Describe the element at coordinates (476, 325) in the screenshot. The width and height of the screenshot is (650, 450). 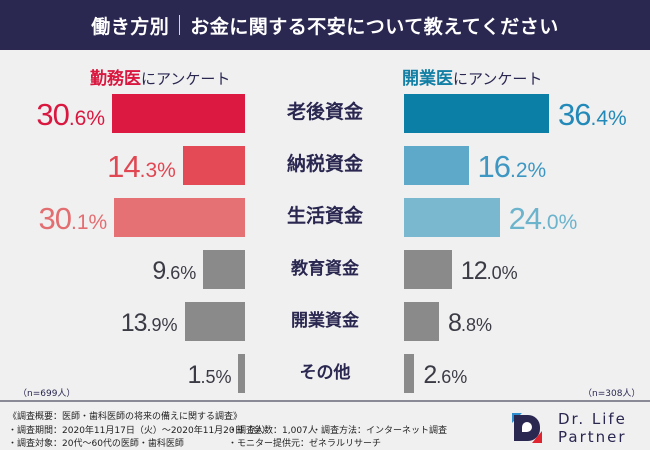
I see `value-decimal: .8%` at that location.